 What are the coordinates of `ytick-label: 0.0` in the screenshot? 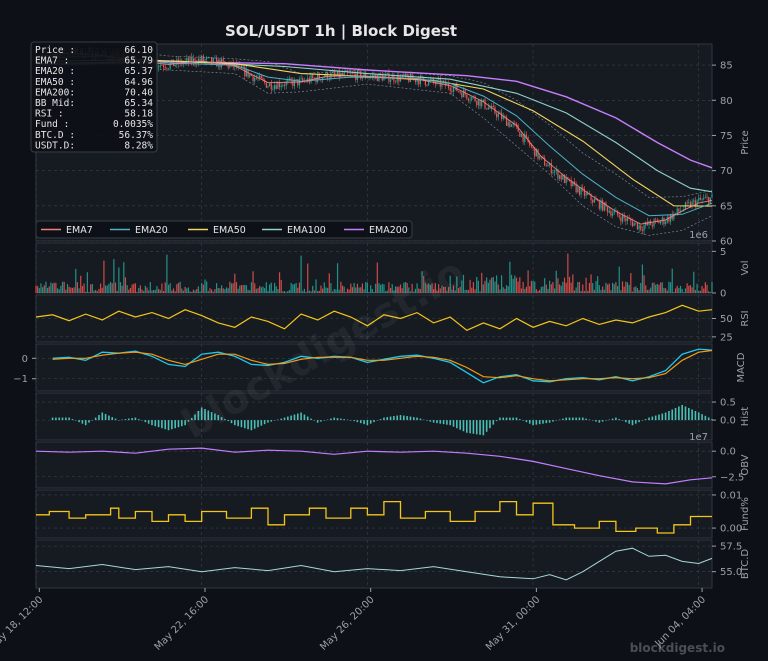 It's located at (728, 421).